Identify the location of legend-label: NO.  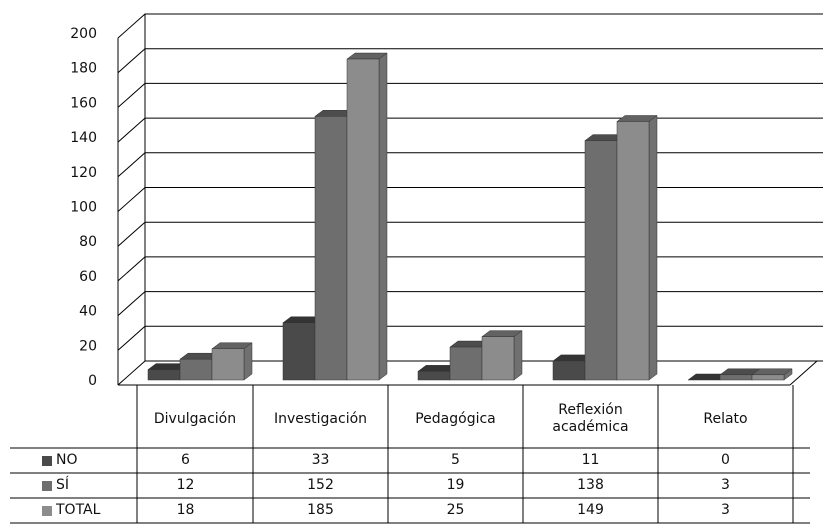
(67, 460).